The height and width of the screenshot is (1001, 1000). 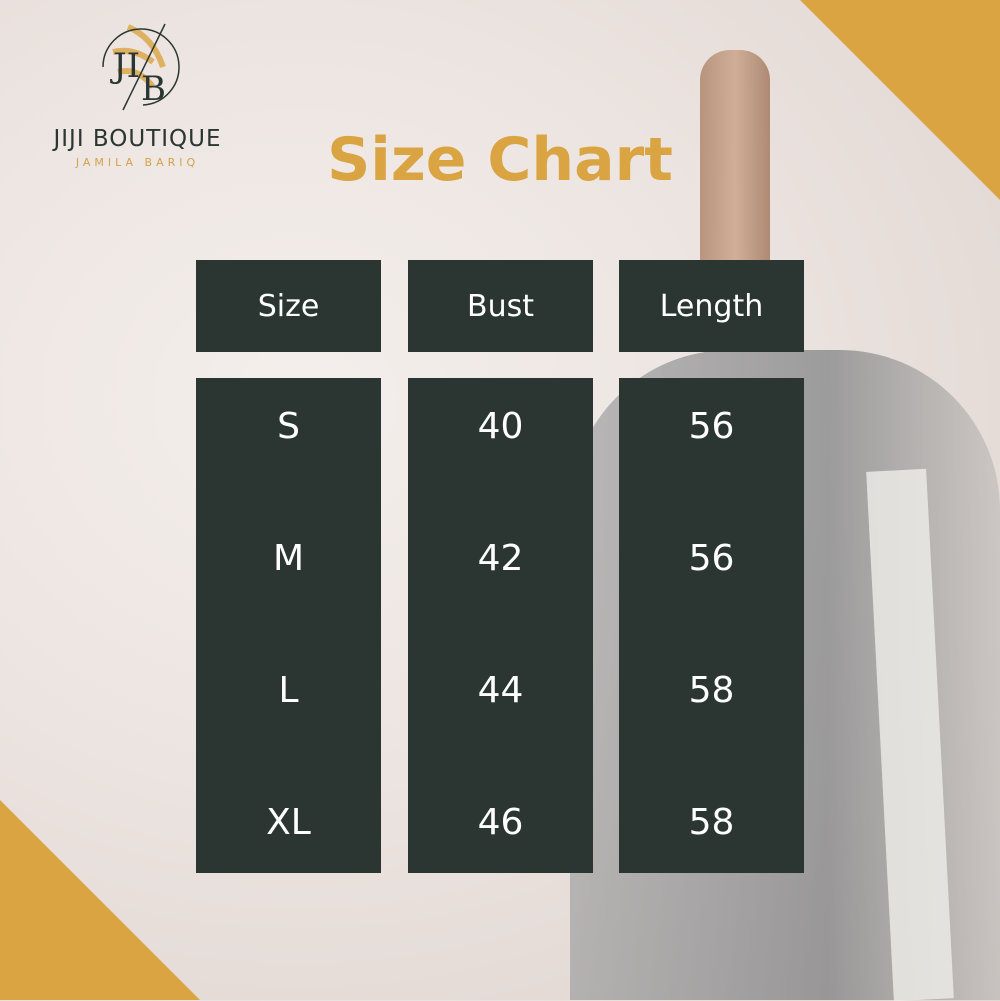 I want to click on cell-size: XL, so click(x=288, y=822).